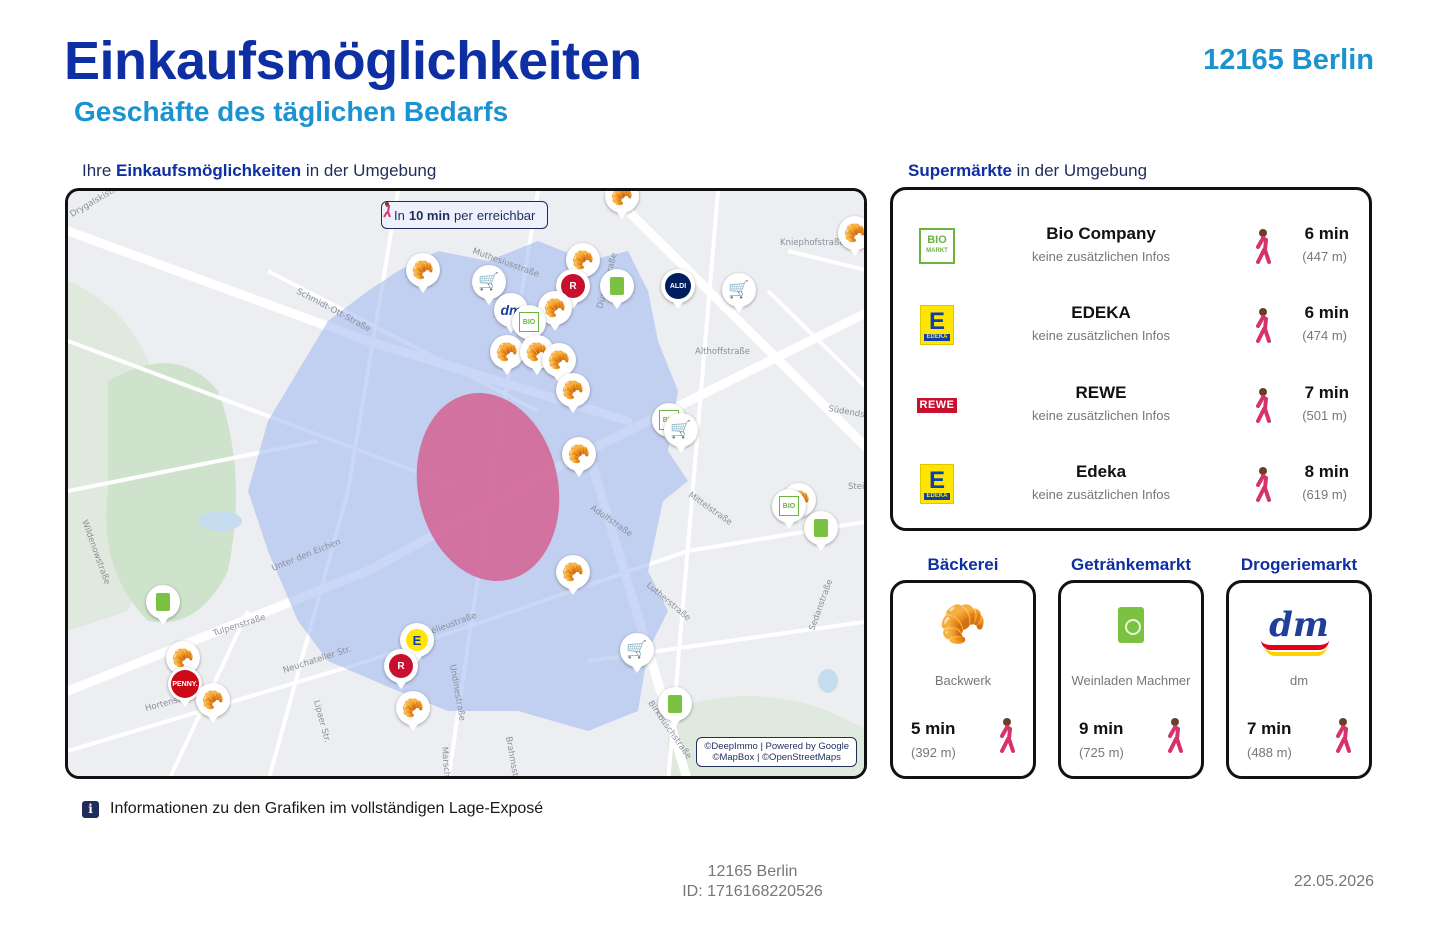 Image resolution: width=1440 pixels, height=942 pixels. What do you see at coordinates (812, 243) in the screenshot?
I see `street-label: Kniephofstraße` at bounding box center [812, 243].